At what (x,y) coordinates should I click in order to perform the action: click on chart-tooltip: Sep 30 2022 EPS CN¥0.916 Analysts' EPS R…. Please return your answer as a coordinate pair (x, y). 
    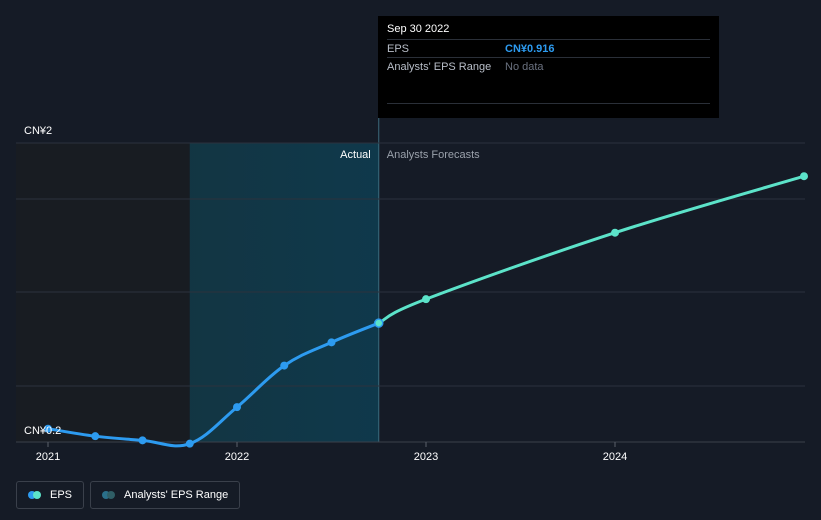
    Looking at the image, I should click on (548, 67).